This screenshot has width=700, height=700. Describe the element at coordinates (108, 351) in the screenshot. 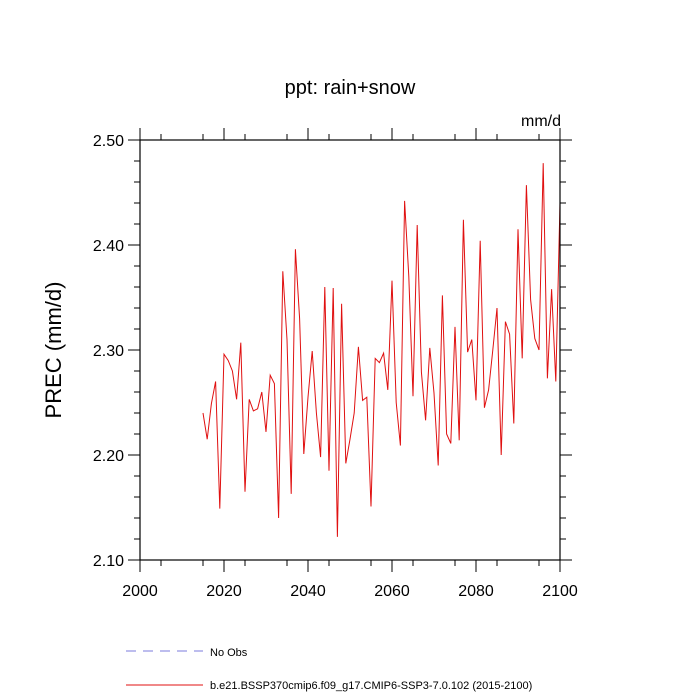

I see `y-tick-label: 2.30` at that location.